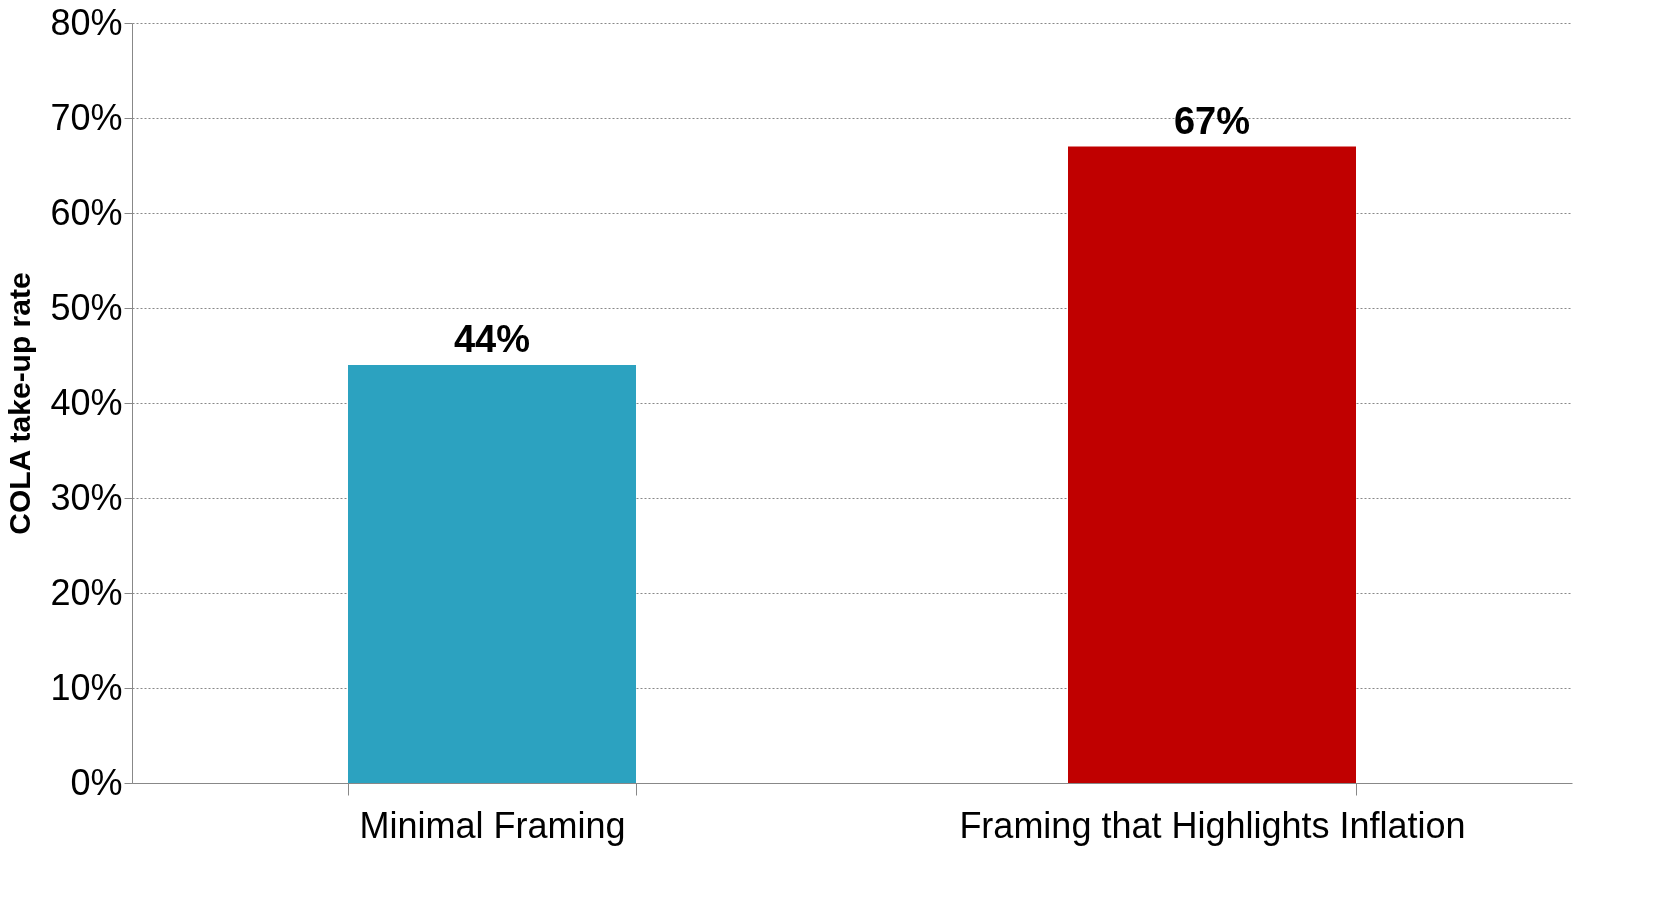 This screenshot has width=1659, height=913. Describe the element at coordinates (1212, 825) in the screenshot. I see `x-tick-label: Framing that Highlights Inflation` at that location.